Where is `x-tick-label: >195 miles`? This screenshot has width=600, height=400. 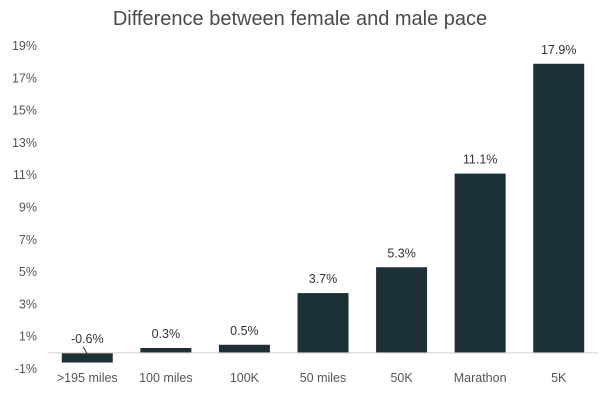 x-tick-label: >195 miles is located at coordinates (87, 378).